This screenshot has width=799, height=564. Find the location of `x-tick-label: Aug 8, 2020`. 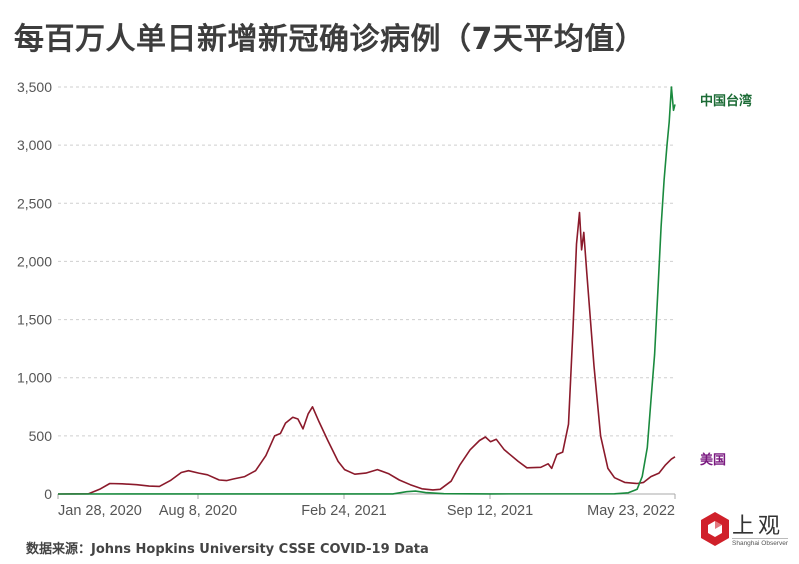

x-tick-label: Aug 8, 2020 is located at coordinates (198, 511).